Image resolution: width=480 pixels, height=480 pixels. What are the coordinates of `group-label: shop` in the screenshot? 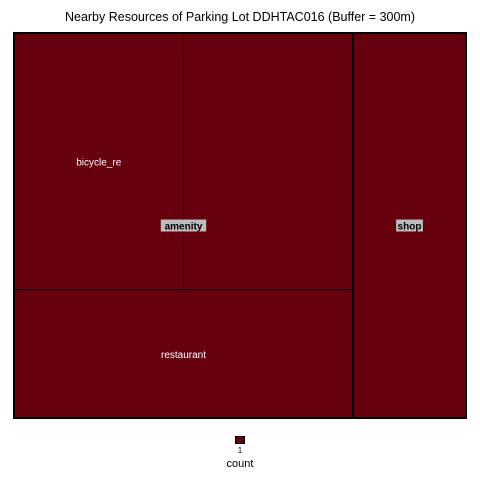 It's located at (410, 227).